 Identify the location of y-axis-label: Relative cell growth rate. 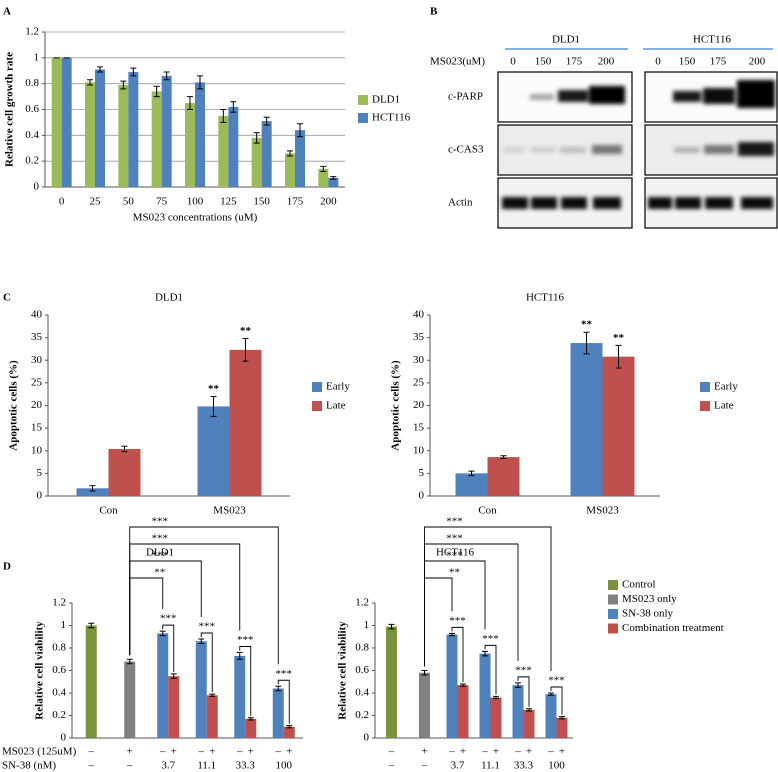
(10, 109).